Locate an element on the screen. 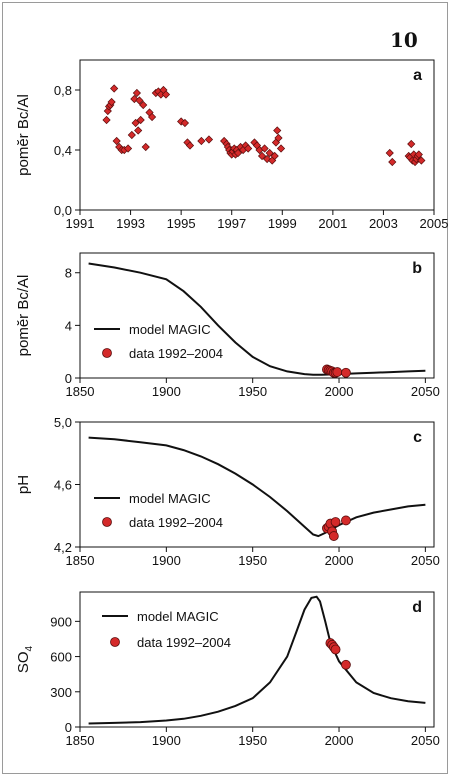 The width and height of the screenshot is (452, 778). panel-label: c is located at coordinates (417, 437).